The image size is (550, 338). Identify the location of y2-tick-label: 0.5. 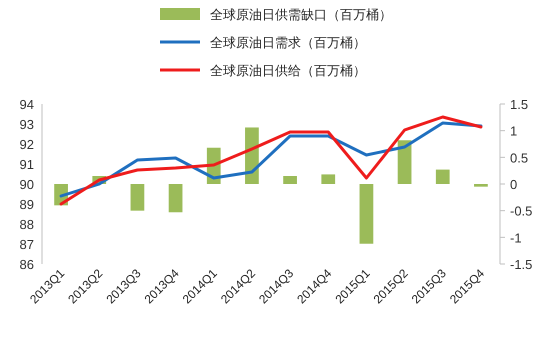
(519, 158).